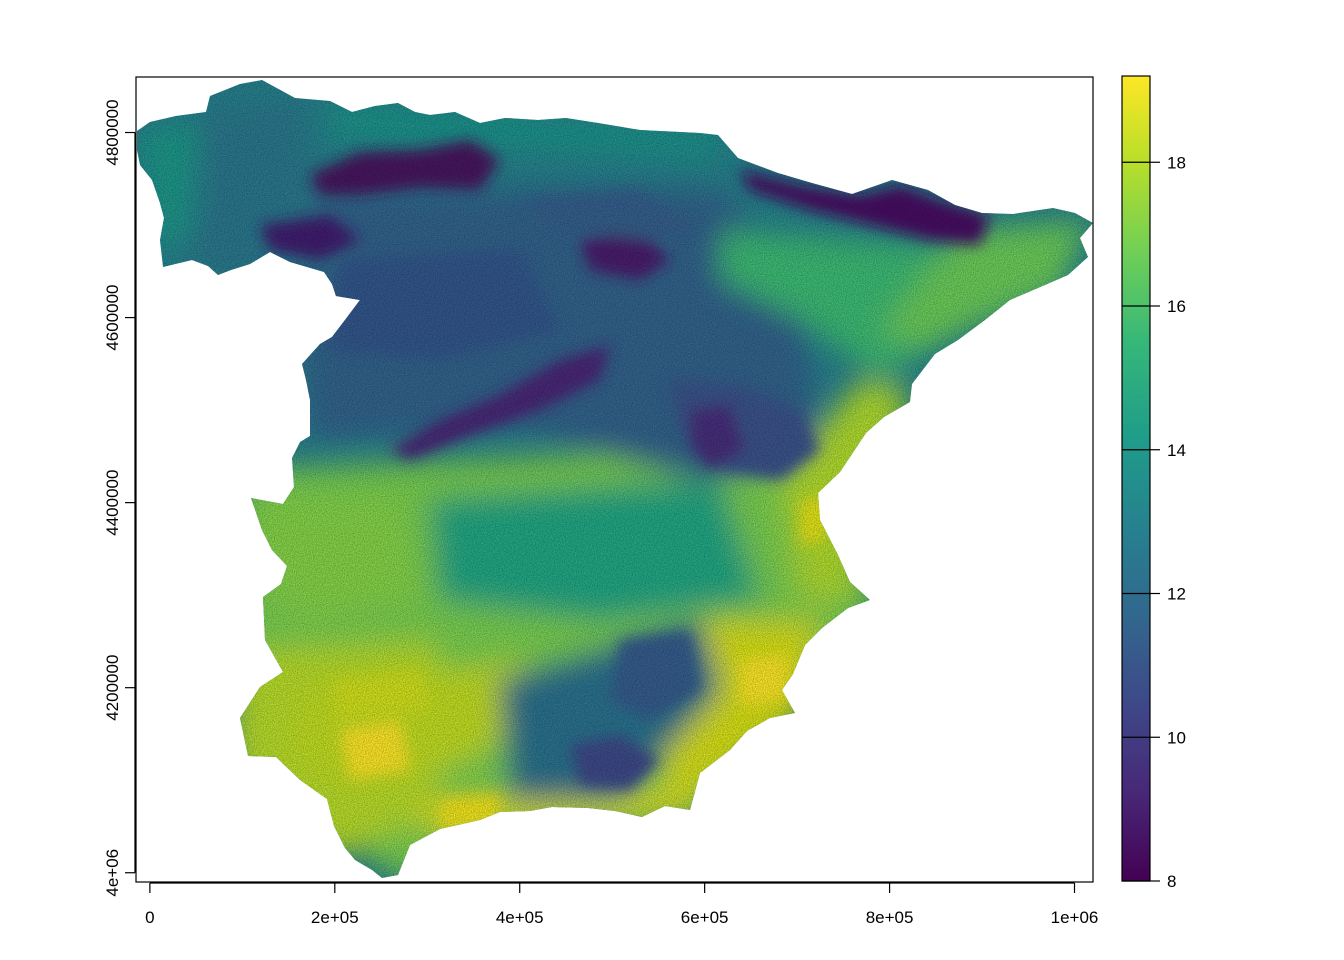 This screenshot has height=960, width=1344. Describe the element at coordinates (1176, 594) in the screenshot. I see `legend-tick-label: 12` at that location.